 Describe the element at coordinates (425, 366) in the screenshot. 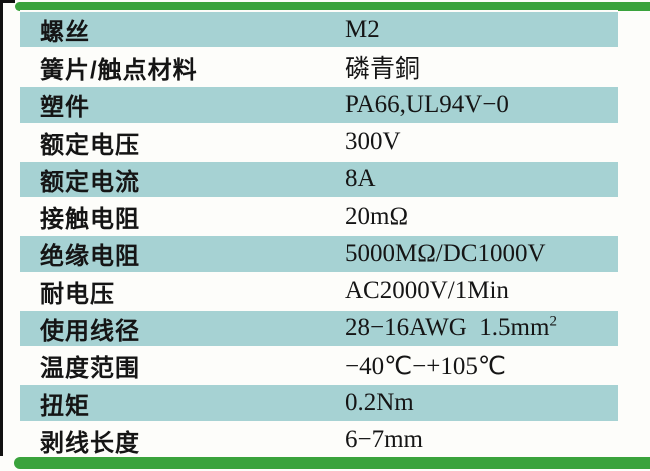

I see `row-value-text: −40℃−+105℃` at that location.